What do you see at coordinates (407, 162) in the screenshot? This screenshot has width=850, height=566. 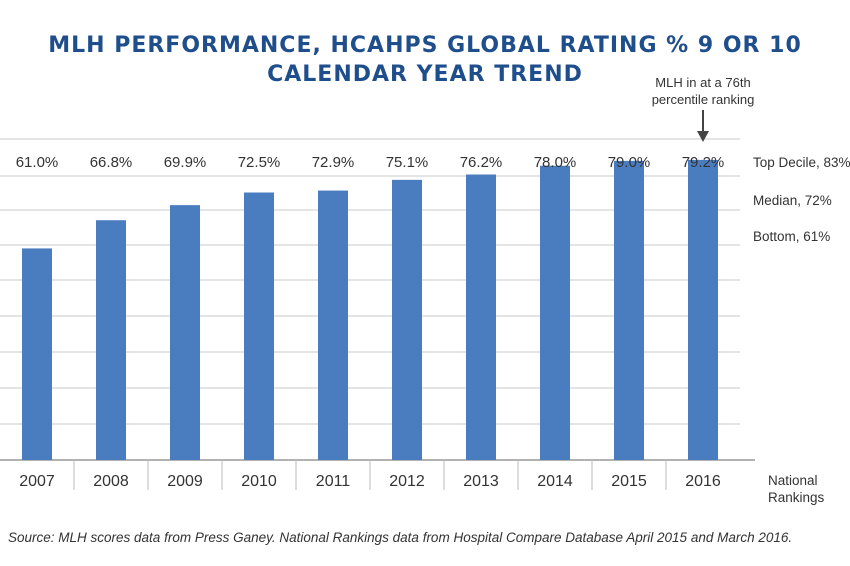 I see `data-label: 75.1%` at bounding box center [407, 162].